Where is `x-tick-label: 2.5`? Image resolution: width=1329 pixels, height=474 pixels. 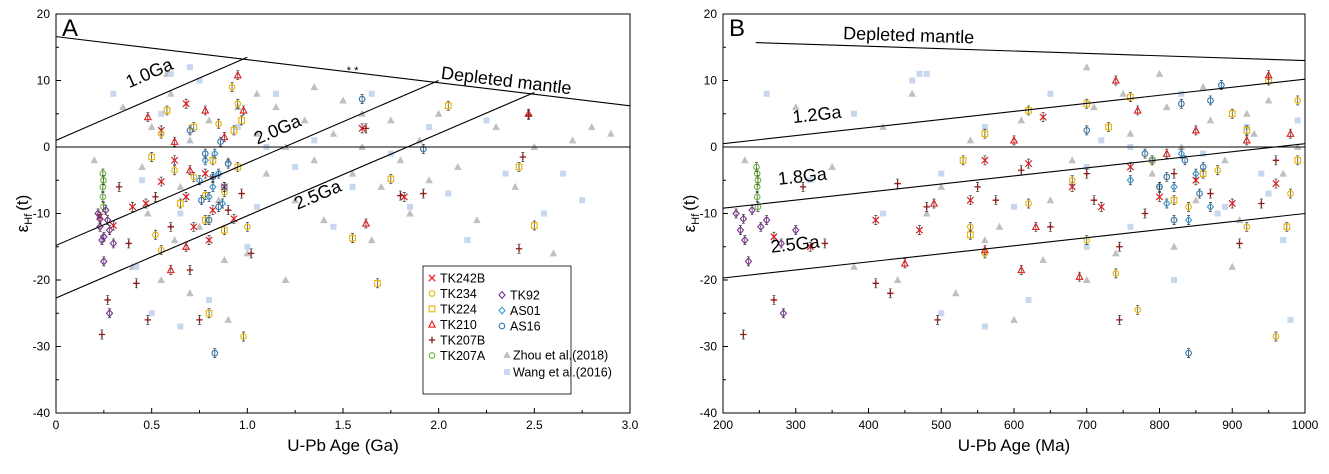
x-tick-label: 2.5 is located at coordinates (534, 425).